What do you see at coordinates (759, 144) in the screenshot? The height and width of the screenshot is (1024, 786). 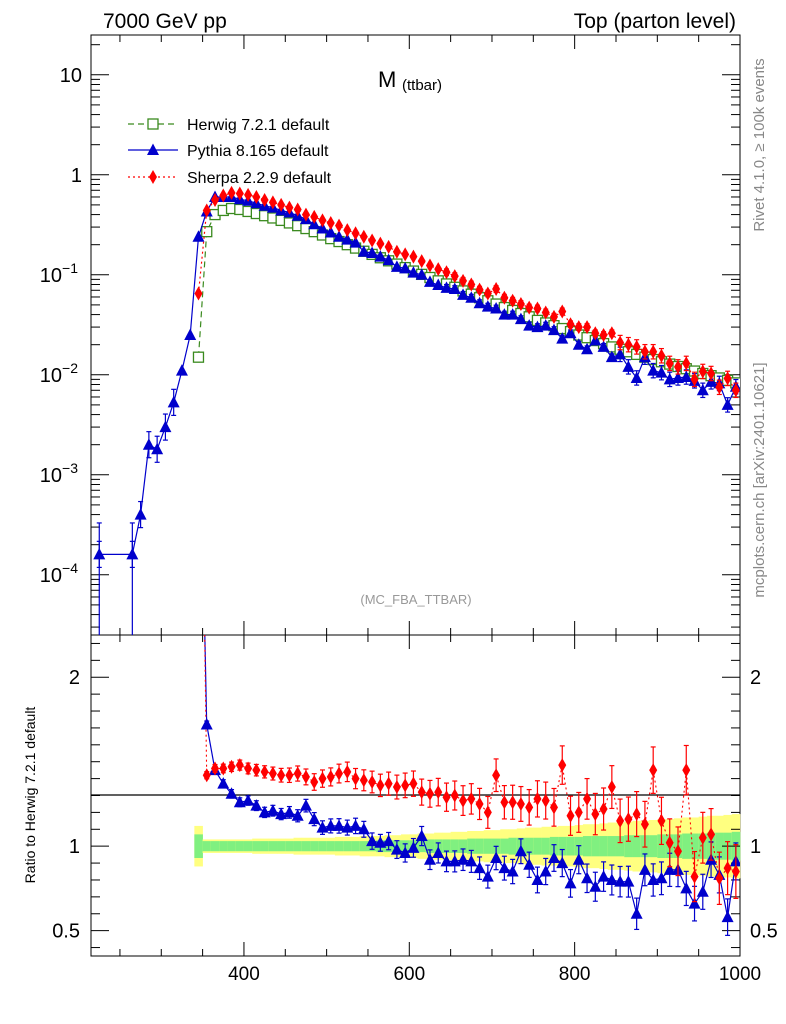 I see `rivet-label: Rivet 4.1.0, ≥ 100k events` at bounding box center [759, 144].